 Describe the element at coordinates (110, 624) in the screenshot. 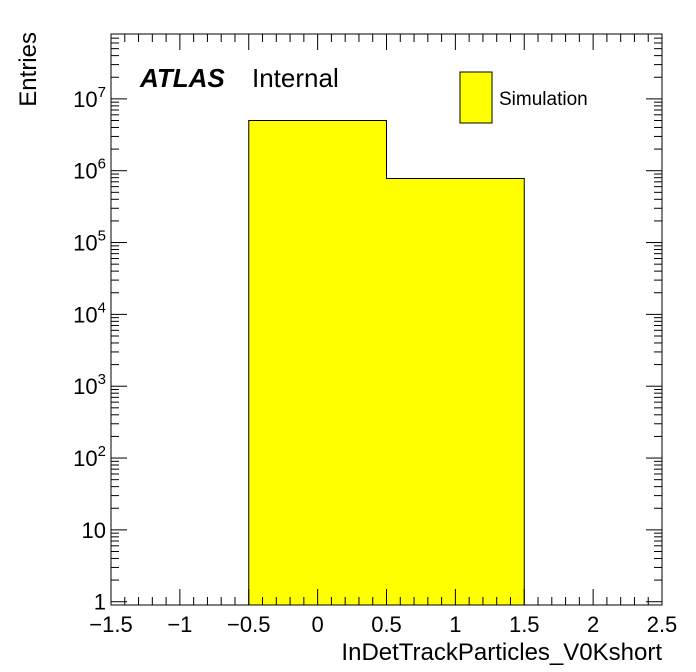

I see `x-tick-label: −1.5` at that location.